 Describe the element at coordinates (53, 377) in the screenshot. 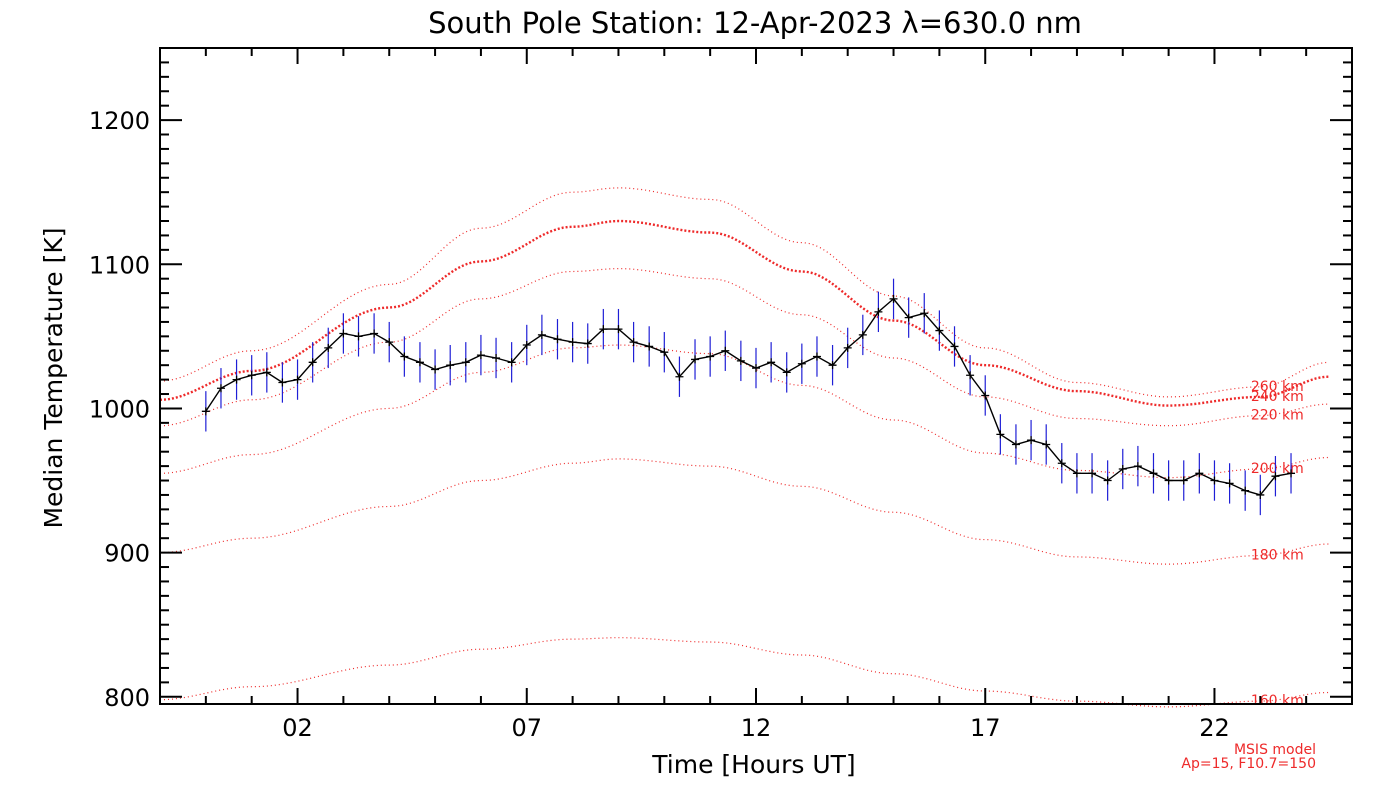

I see `y-axis-label: Median Temperature [K]` at that location.